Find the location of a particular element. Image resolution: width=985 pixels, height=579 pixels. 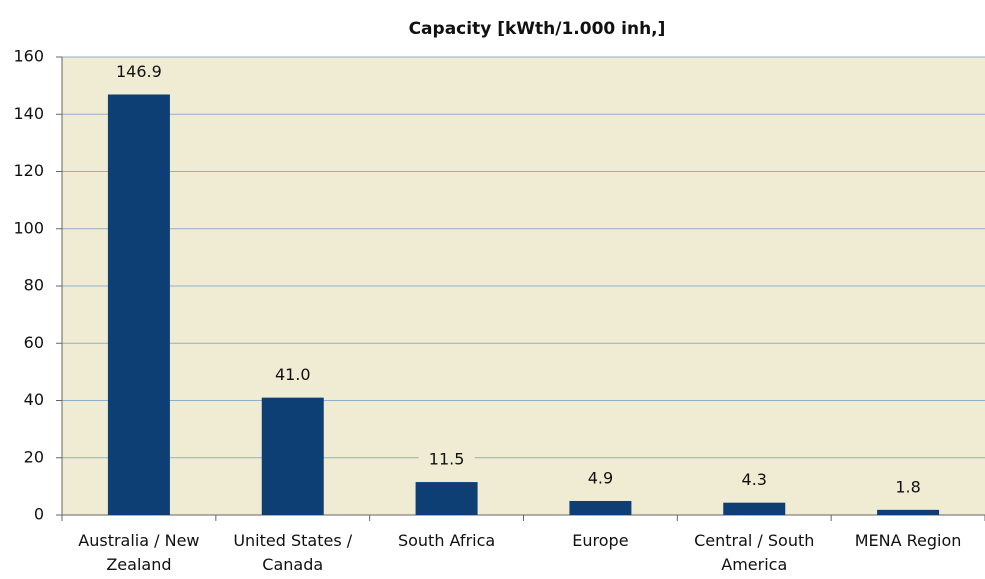

y-tick-label: 120 is located at coordinates (28, 170).